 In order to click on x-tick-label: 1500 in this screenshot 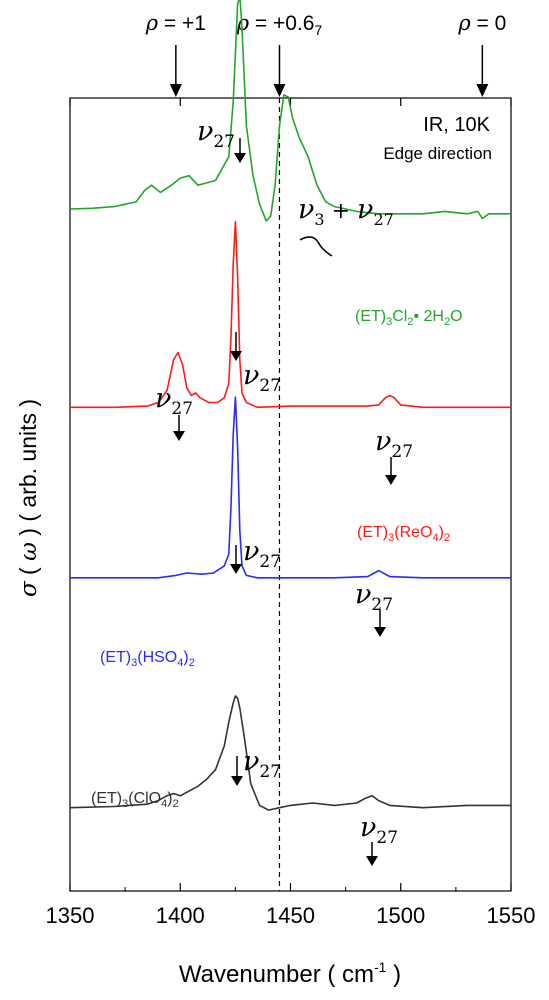, I will do `click(400, 915)`.